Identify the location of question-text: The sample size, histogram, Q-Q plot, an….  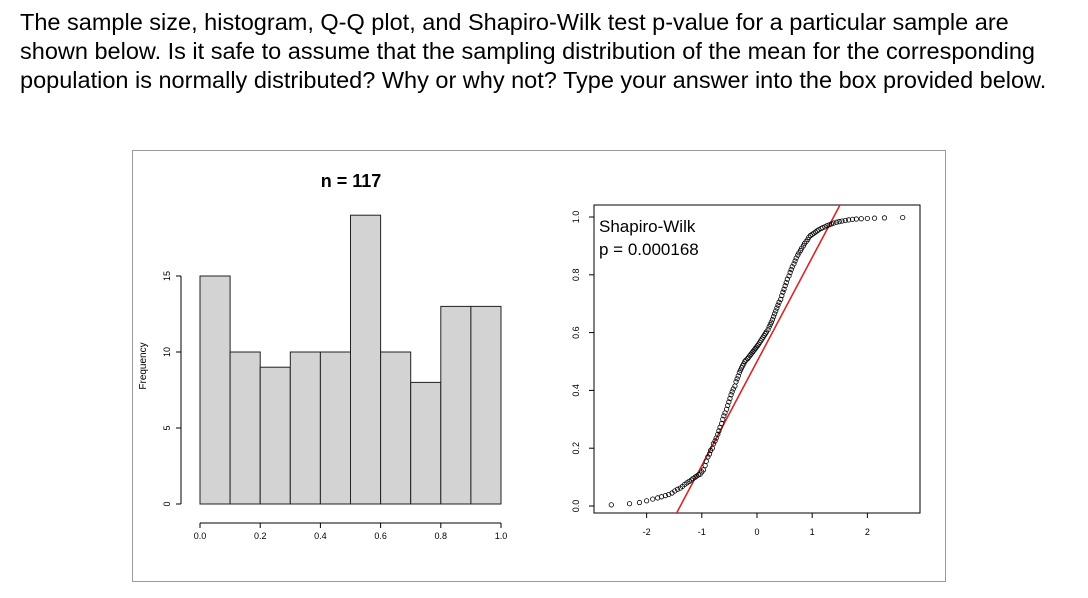
(533, 51).